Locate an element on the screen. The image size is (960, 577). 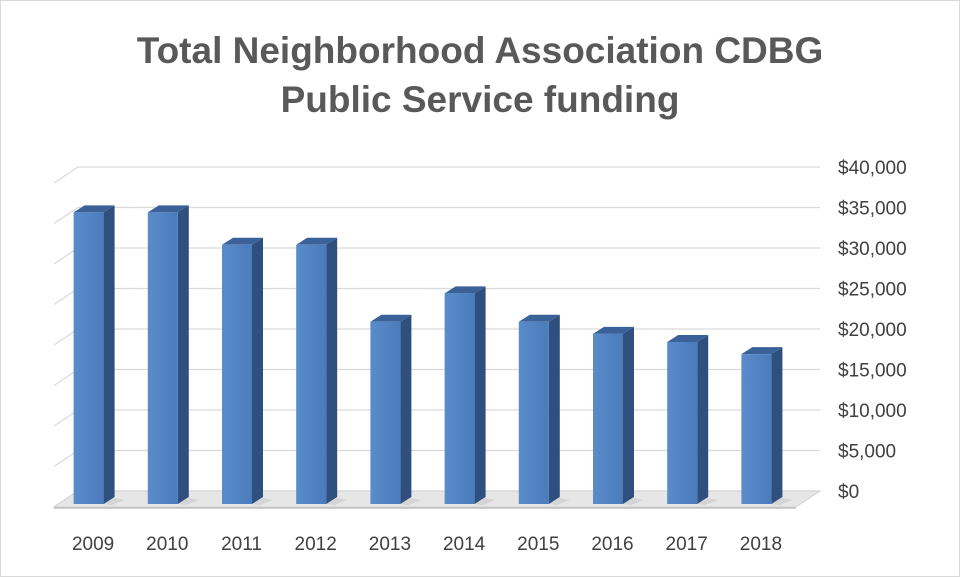
bar-2009 is located at coordinates (99, 355).